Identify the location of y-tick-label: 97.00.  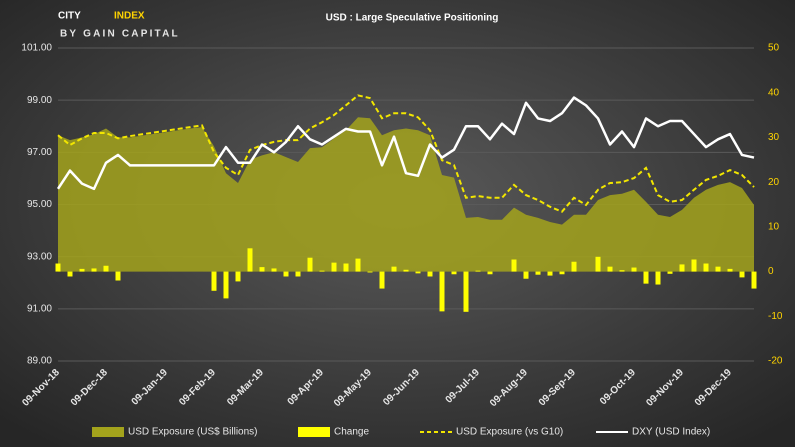
(39, 152).